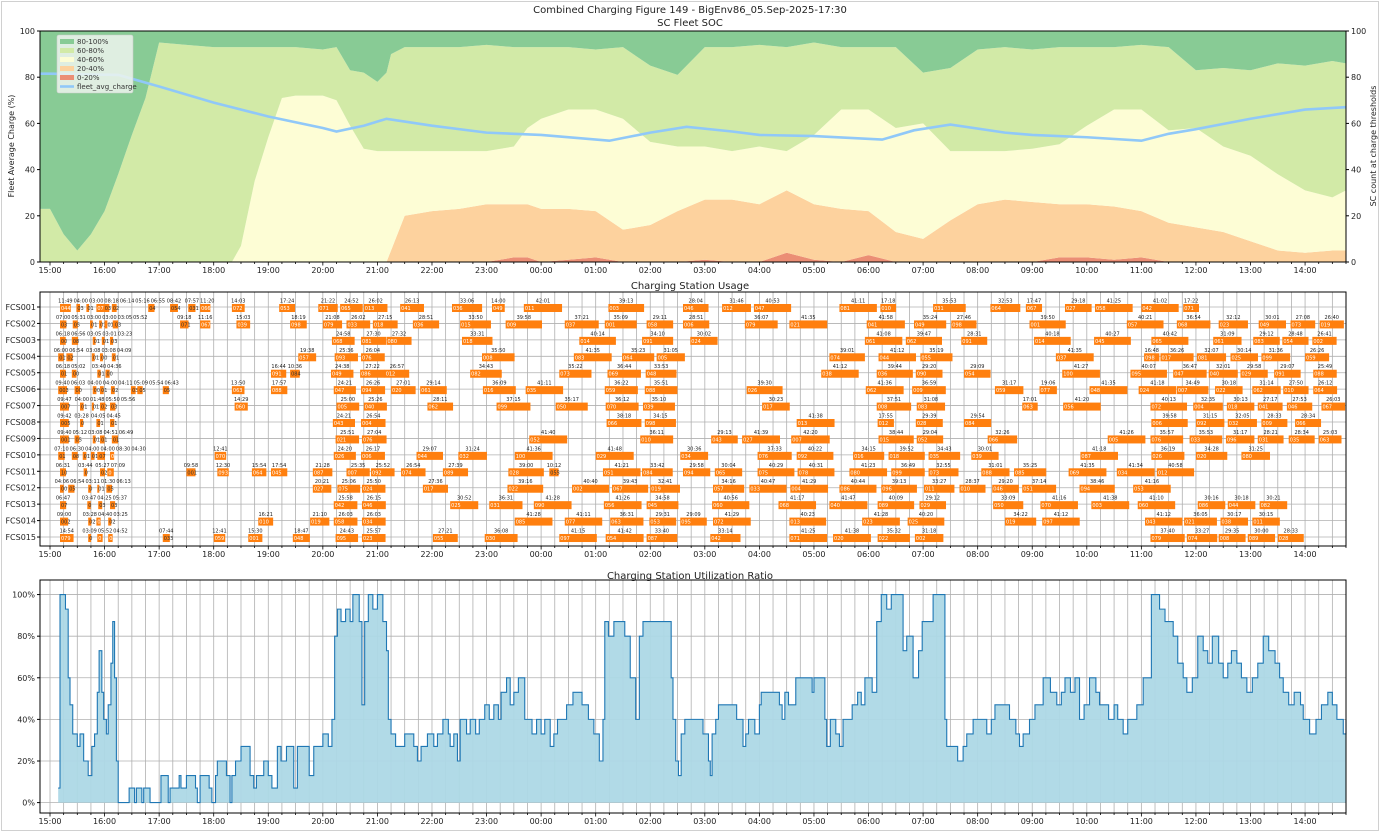  Describe the element at coordinates (1254, 539) in the screenshot. I see `session-id-label: 089` at that location.